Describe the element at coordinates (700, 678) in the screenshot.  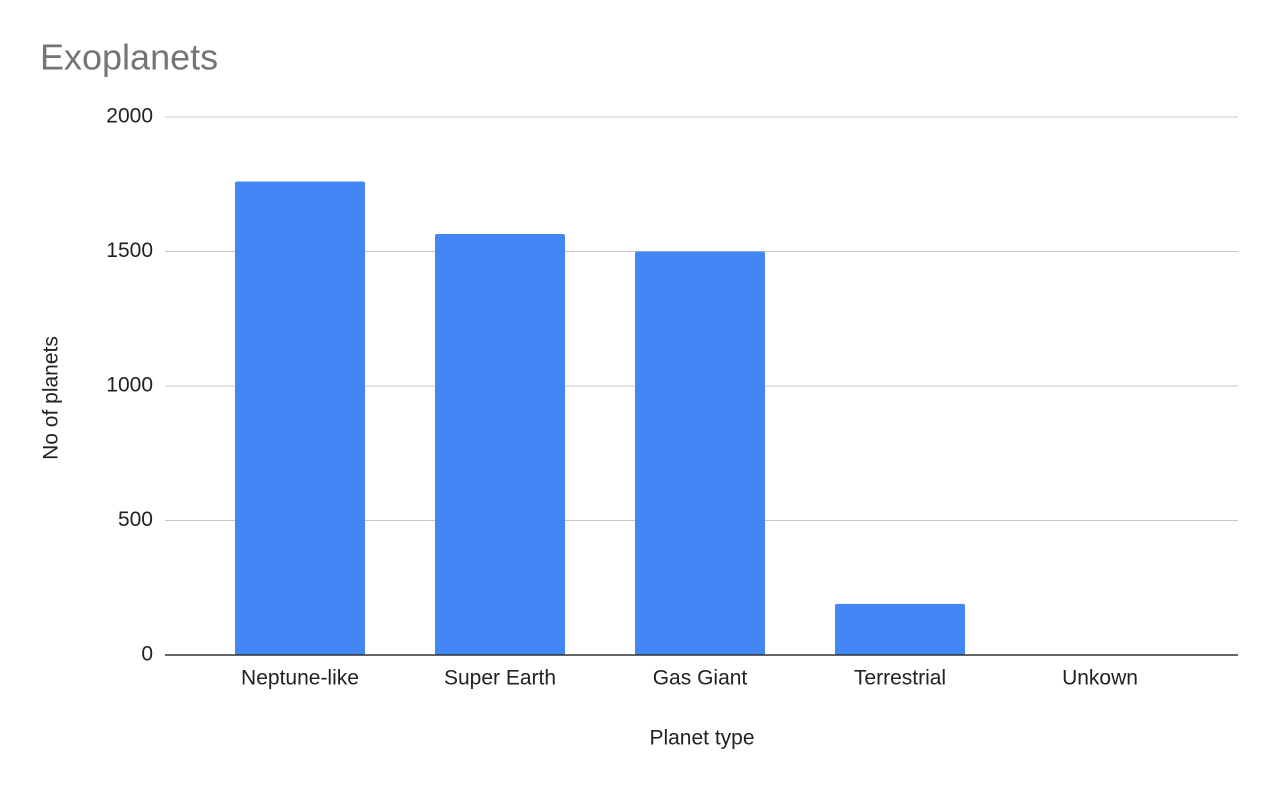
I see `x-tick-label: Gas Giant` at that location.